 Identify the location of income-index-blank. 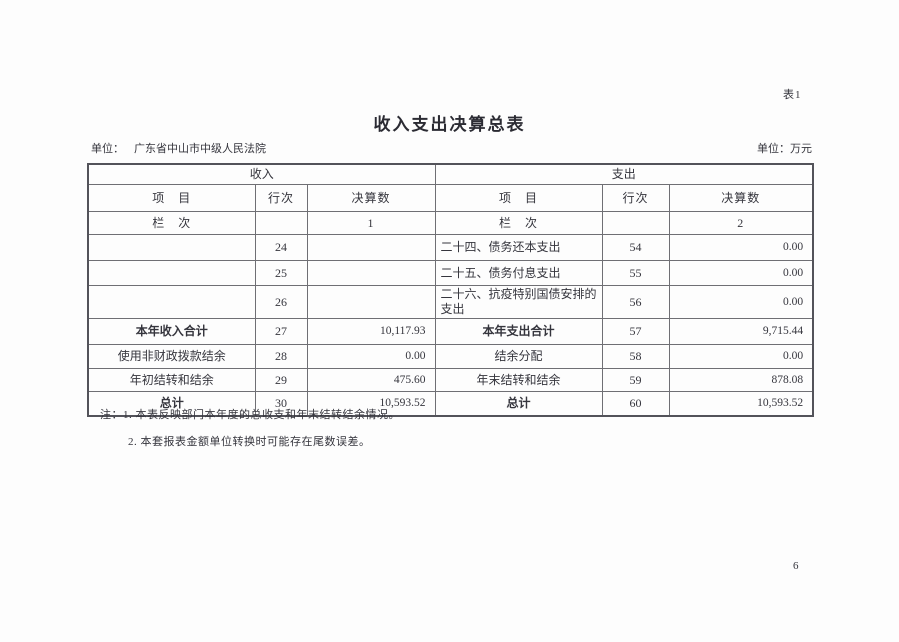
(281, 223).